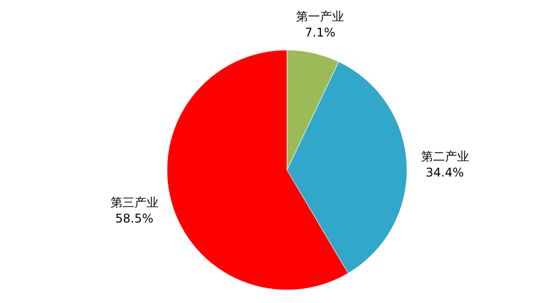  Describe the element at coordinates (134, 203) in the screenshot. I see `slice-label: 第三产业` at that location.